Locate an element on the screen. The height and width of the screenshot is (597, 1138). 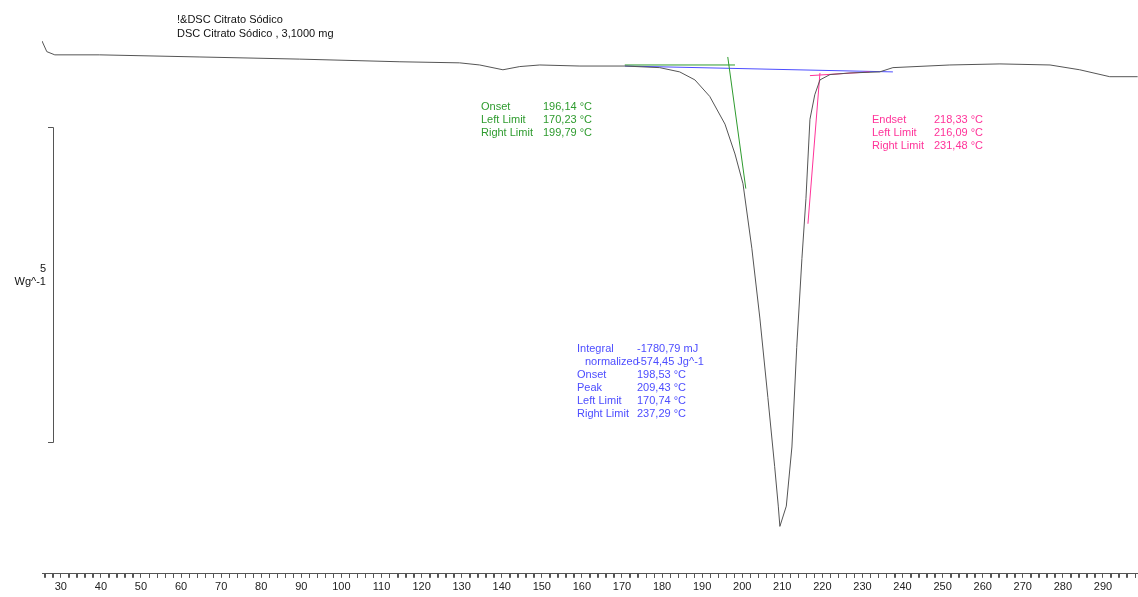
x-tick-label: 160 is located at coordinates (582, 586).